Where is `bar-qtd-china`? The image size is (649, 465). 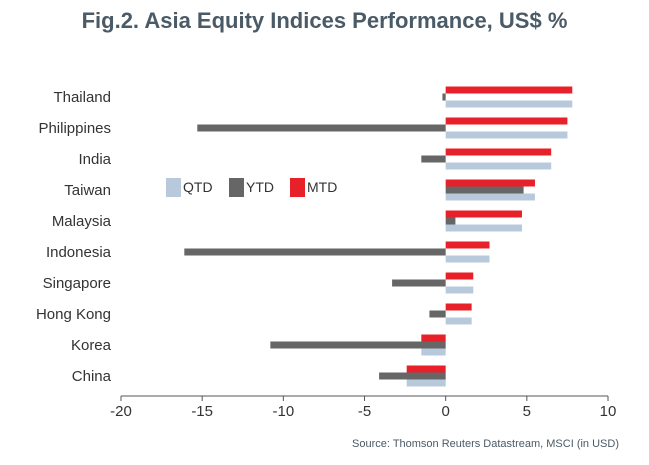 bar-qtd-china is located at coordinates (426, 383).